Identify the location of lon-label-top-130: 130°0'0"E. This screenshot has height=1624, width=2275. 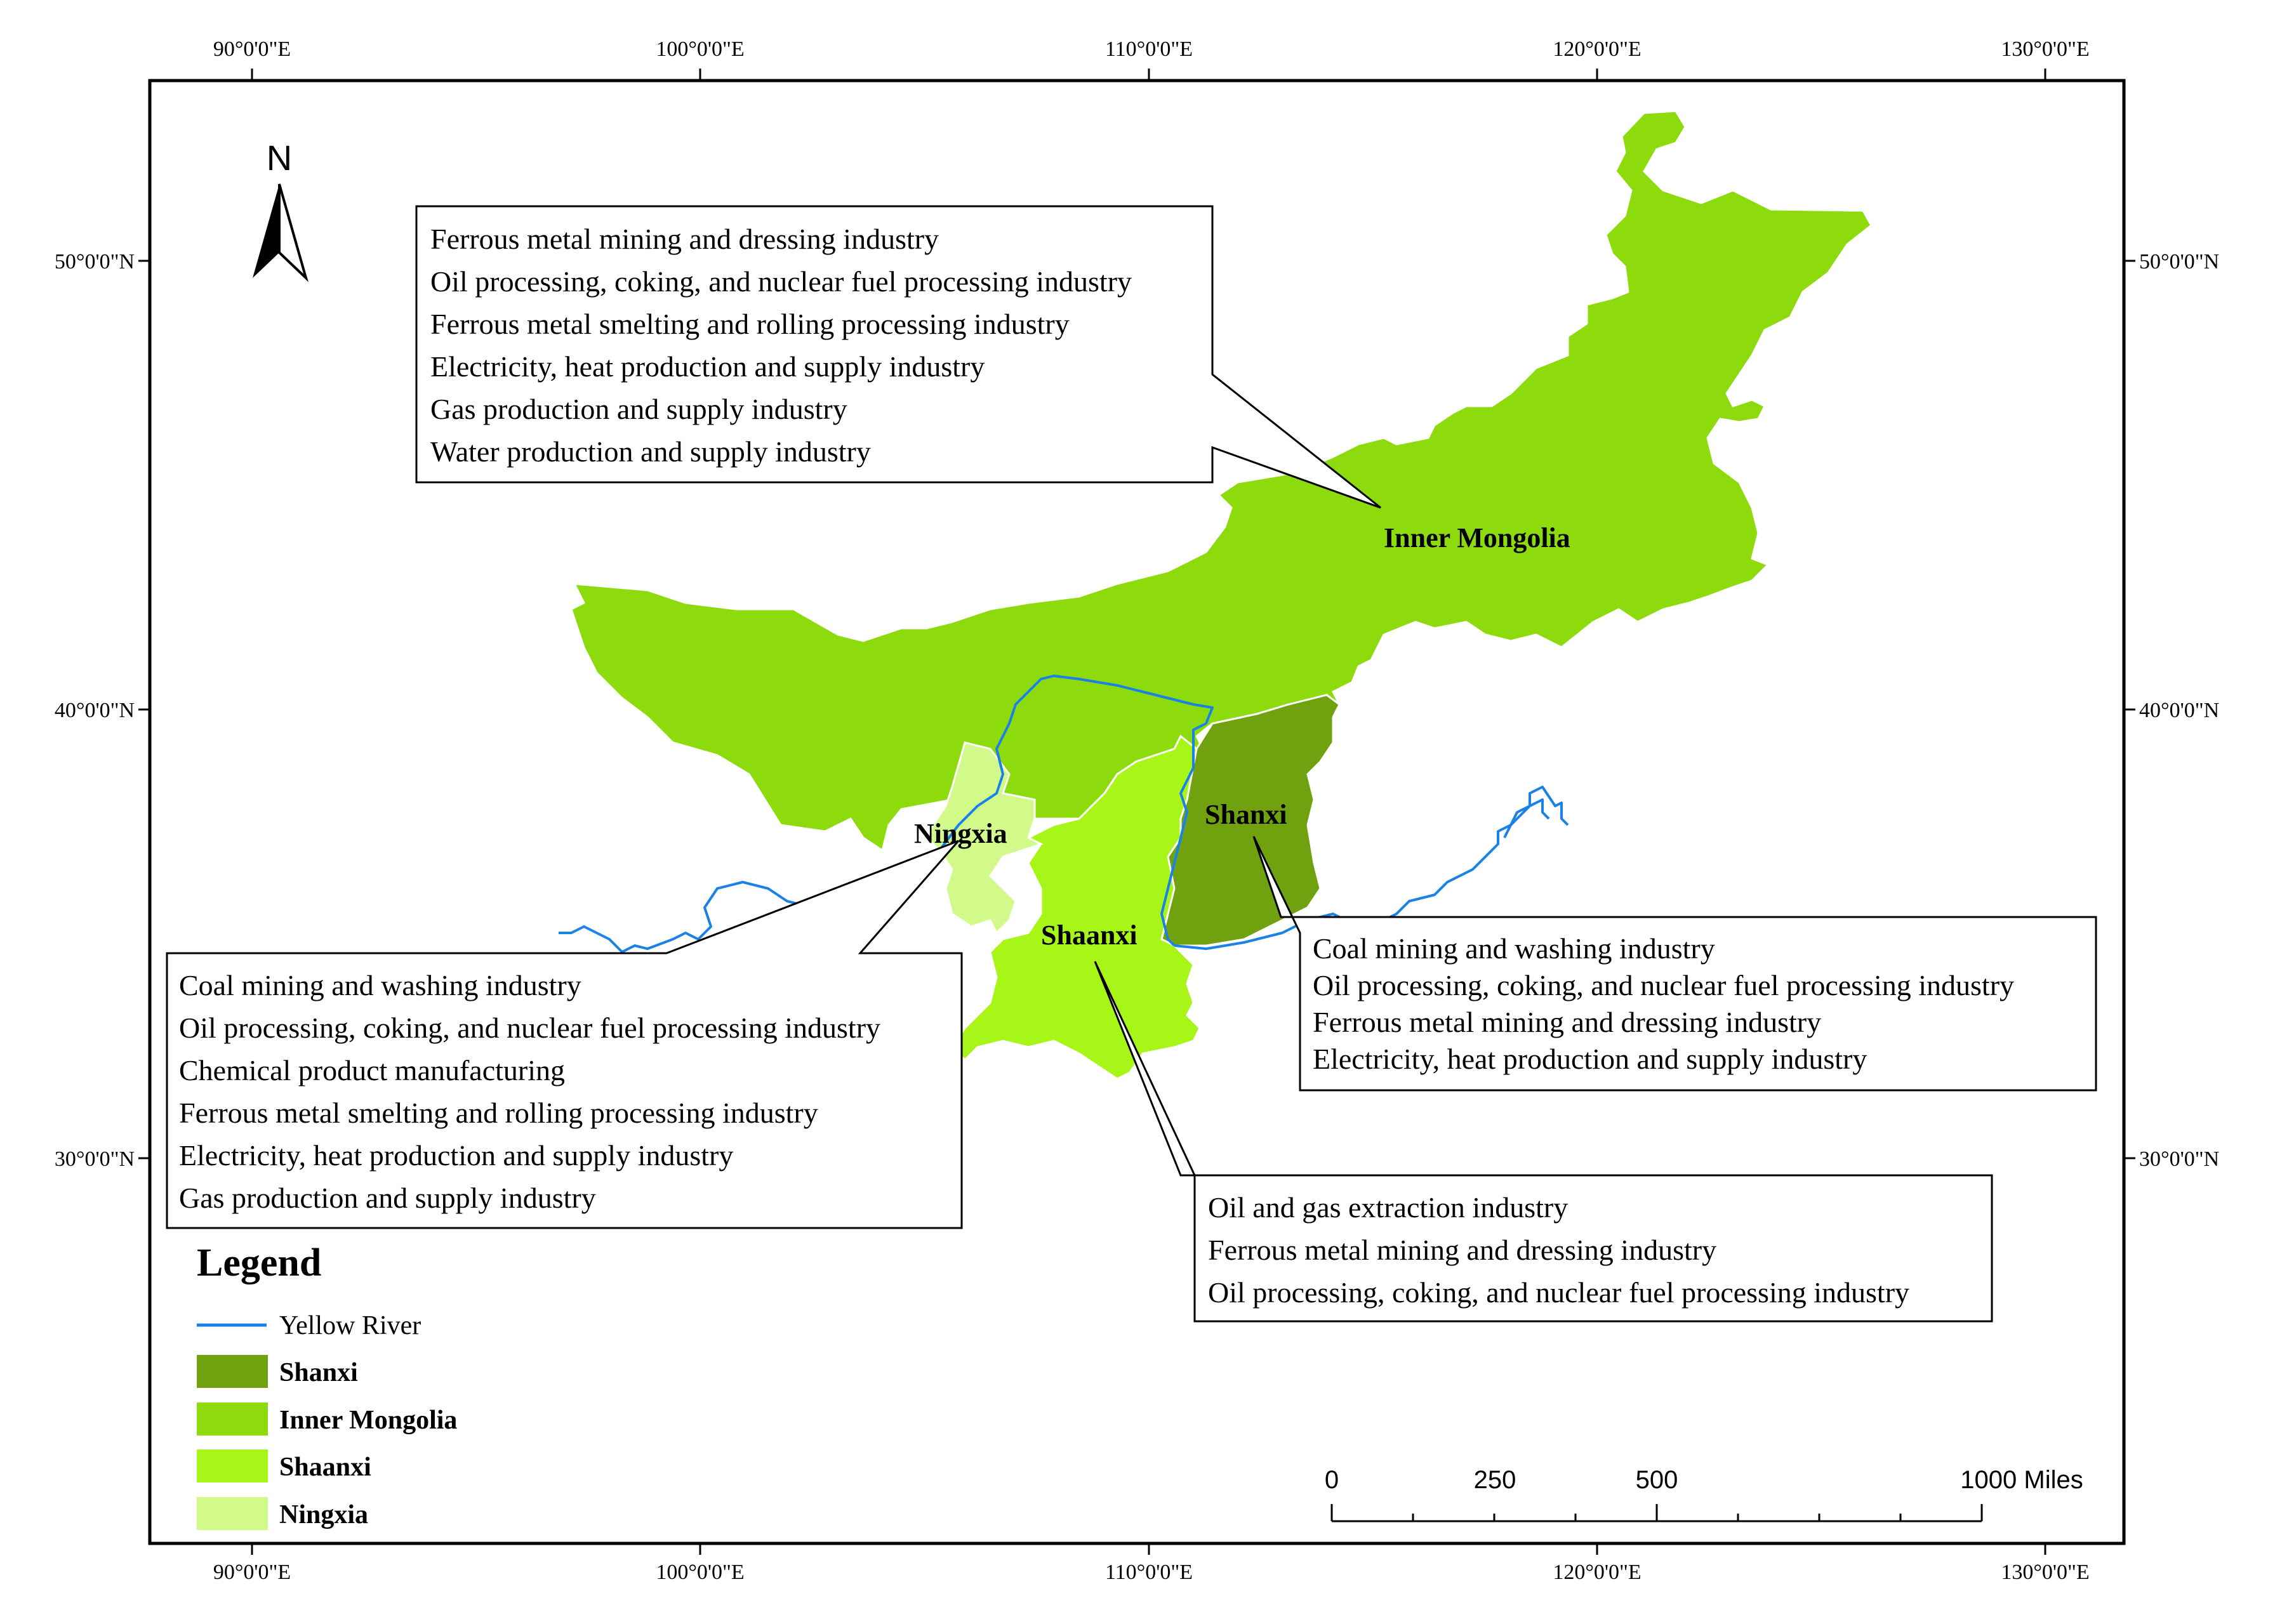
(2045, 49).